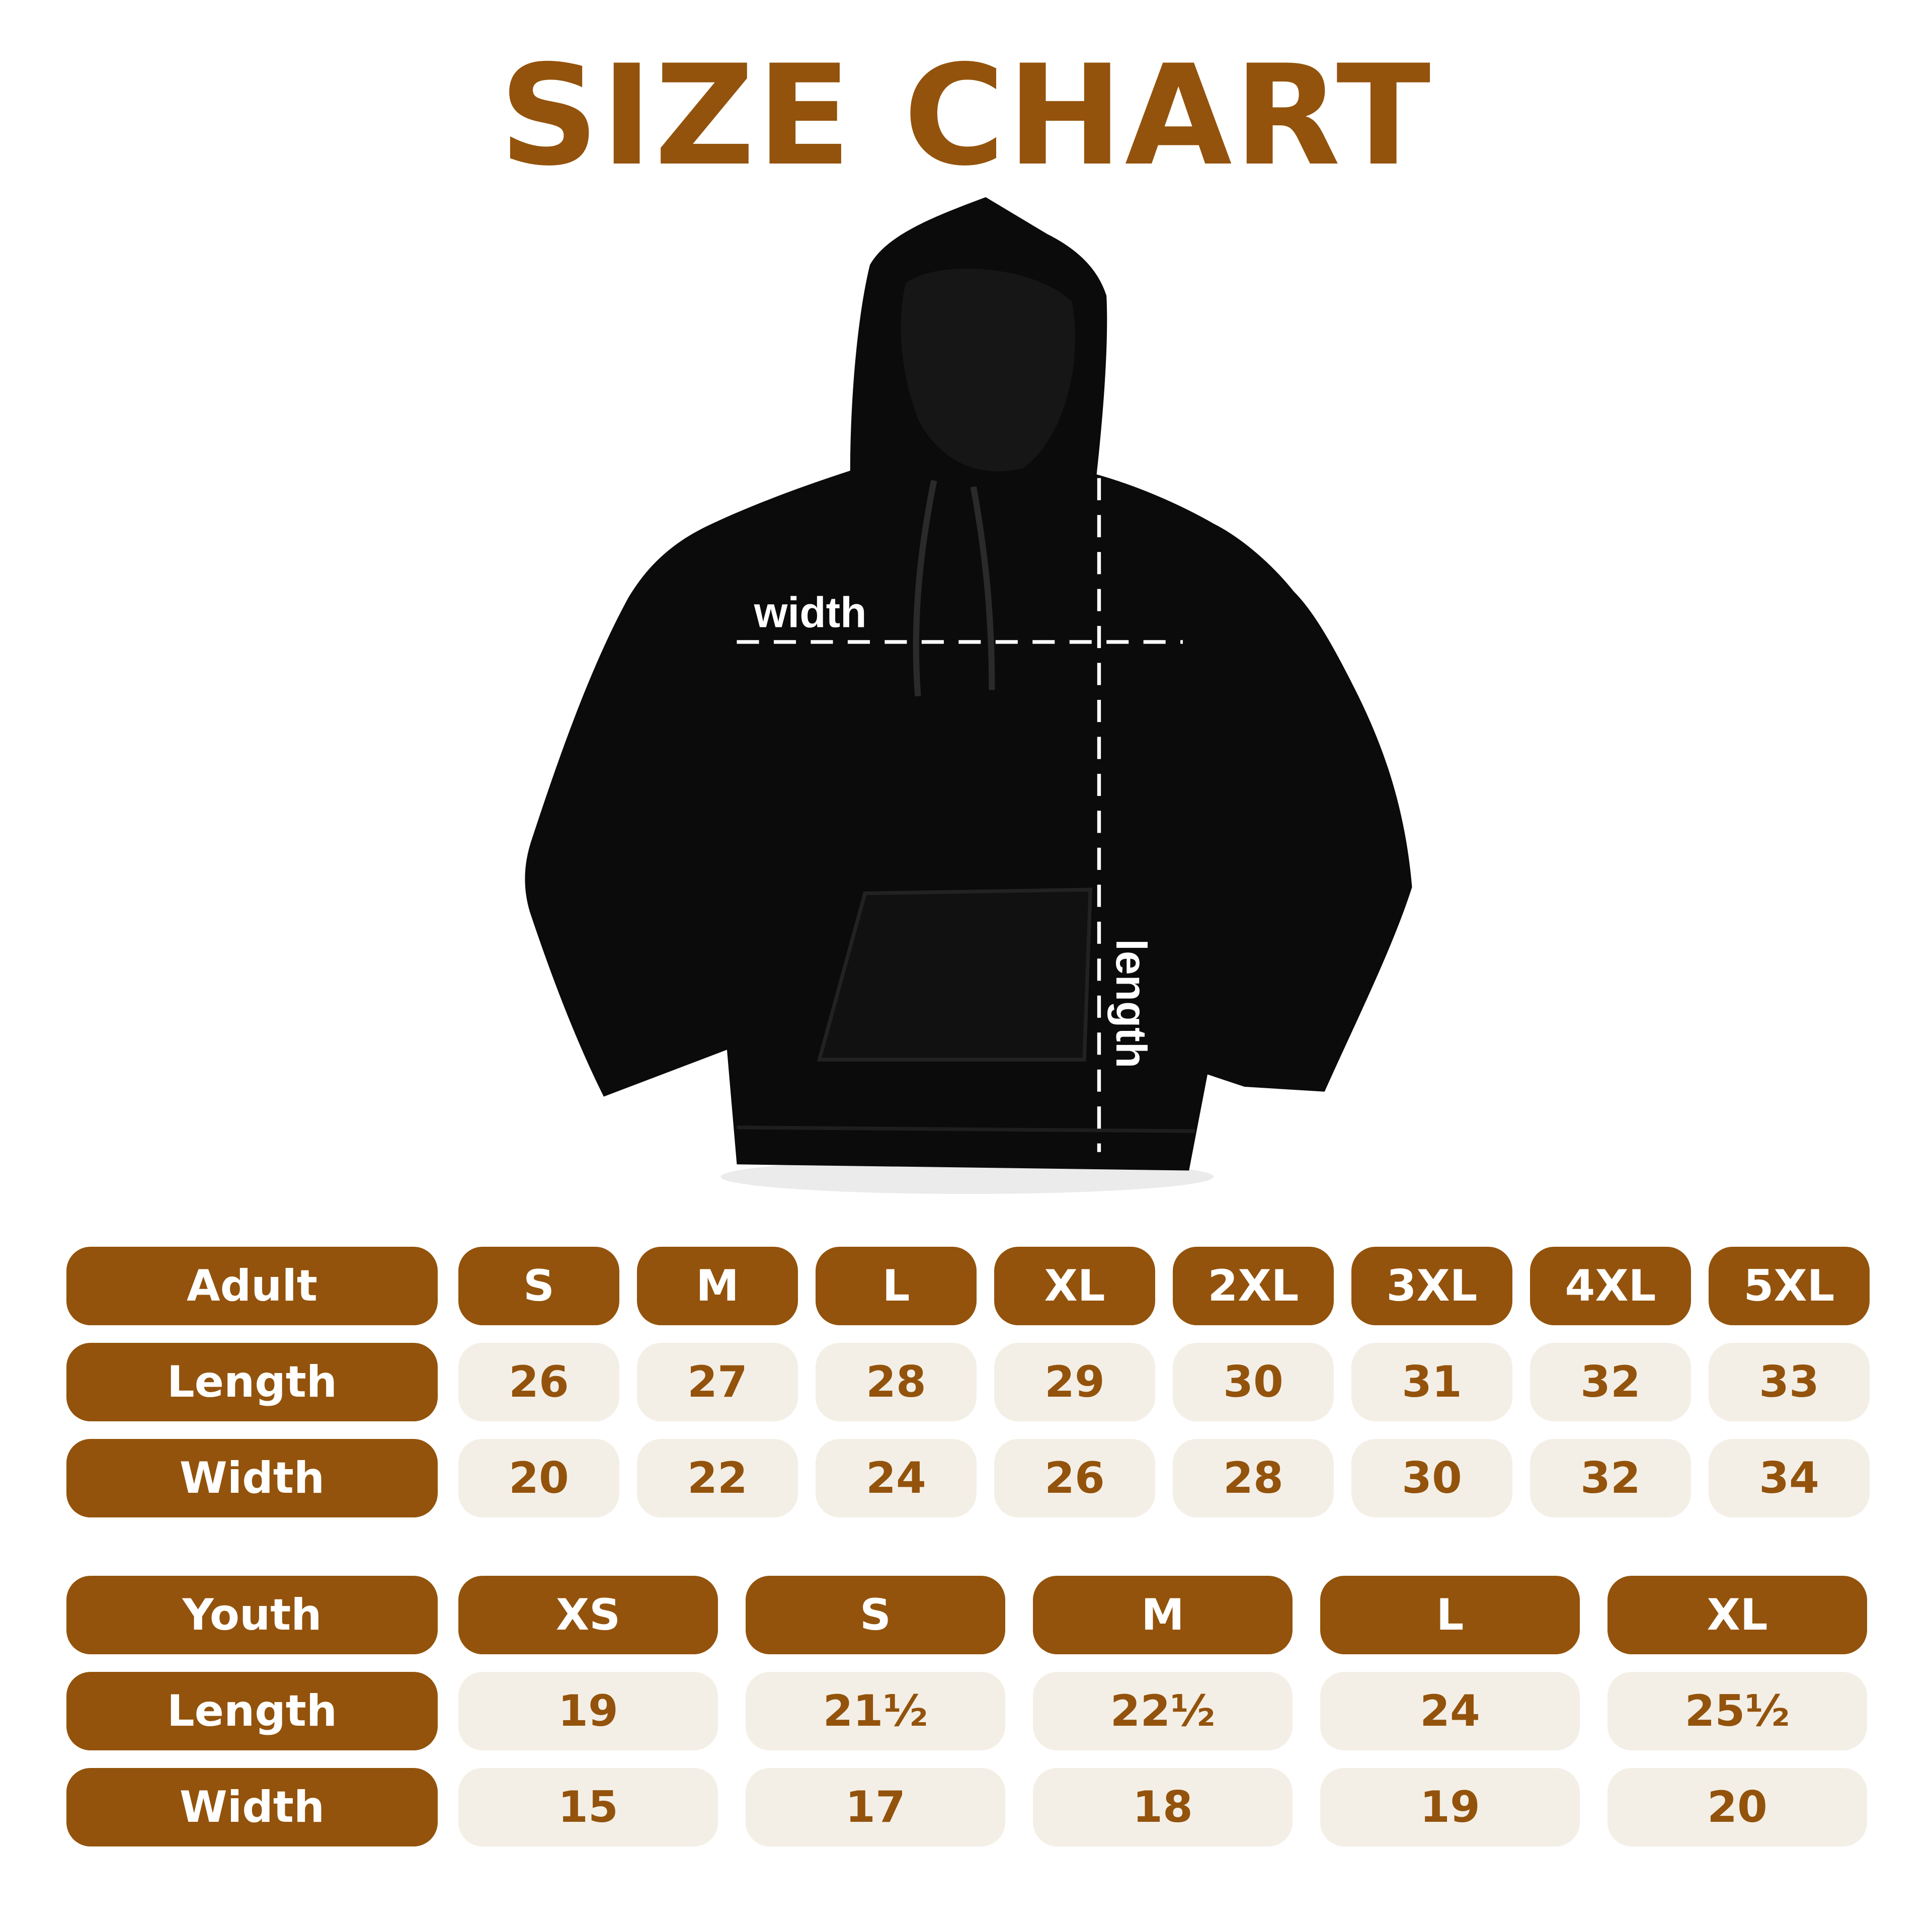  What do you see at coordinates (1163, 1807) in the screenshot?
I see `size-value: 18` at bounding box center [1163, 1807].